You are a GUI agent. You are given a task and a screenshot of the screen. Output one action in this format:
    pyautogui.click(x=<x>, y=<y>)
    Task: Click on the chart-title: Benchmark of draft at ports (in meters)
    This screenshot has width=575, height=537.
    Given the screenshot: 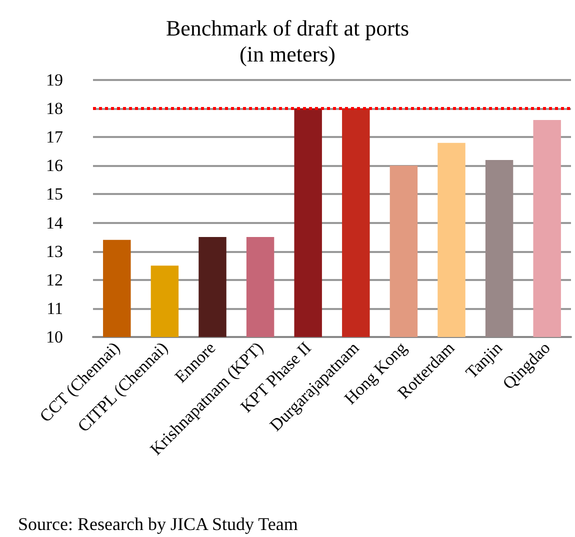 What is the action you would take?
    pyautogui.click(x=288, y=41)
    